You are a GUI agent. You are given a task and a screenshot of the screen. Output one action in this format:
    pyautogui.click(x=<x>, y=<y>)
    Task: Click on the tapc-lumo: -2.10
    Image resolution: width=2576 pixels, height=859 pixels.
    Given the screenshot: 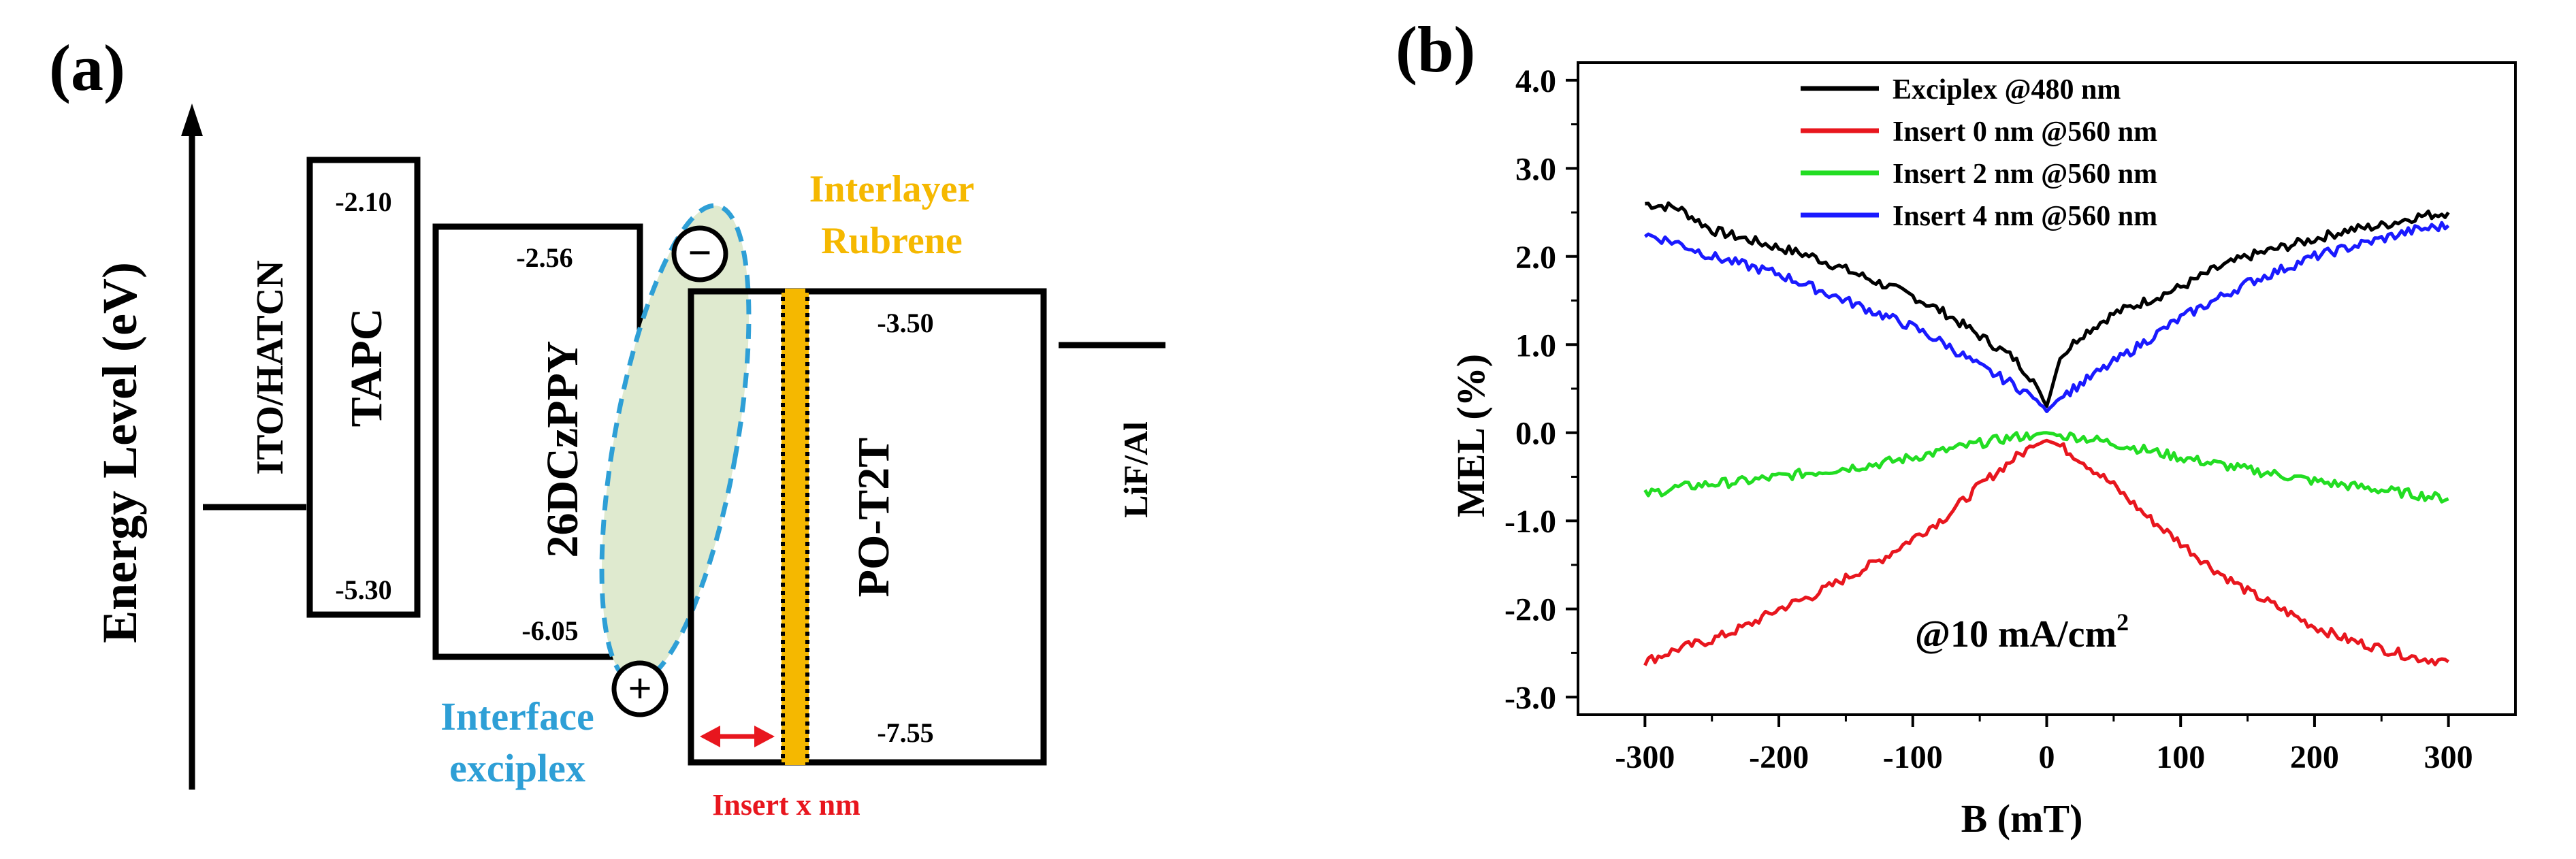 What is the action you would take?
    pyautogui.click(x=363, y=202)
    